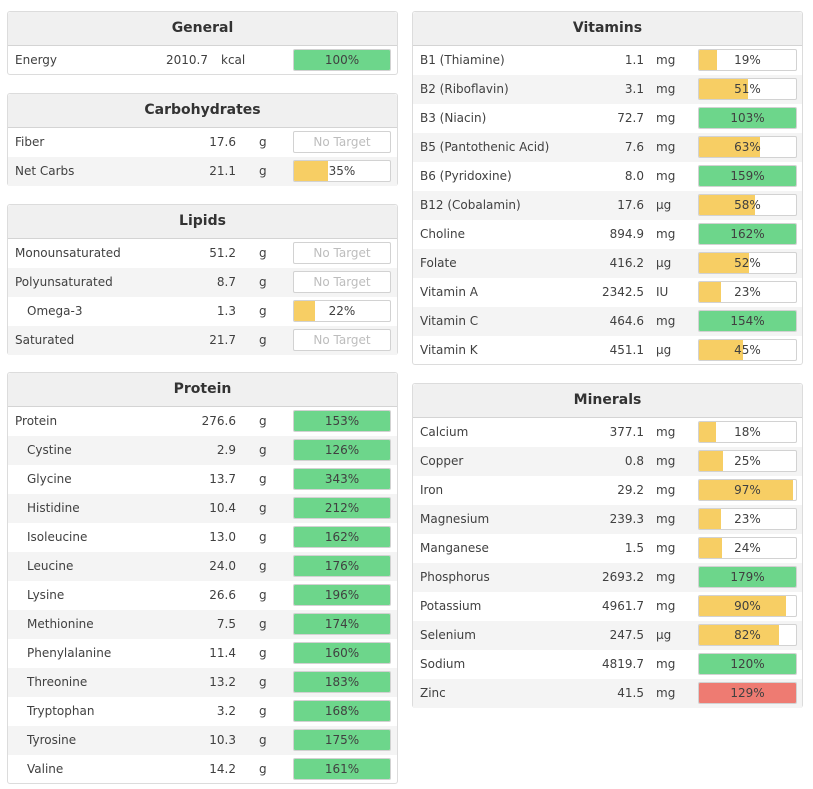 The width and height of the screenshot is (813, 789). Describe the element at coordinates (226, 711) in the screenshot. I see `nutrient-amount: 3.2` at that location.